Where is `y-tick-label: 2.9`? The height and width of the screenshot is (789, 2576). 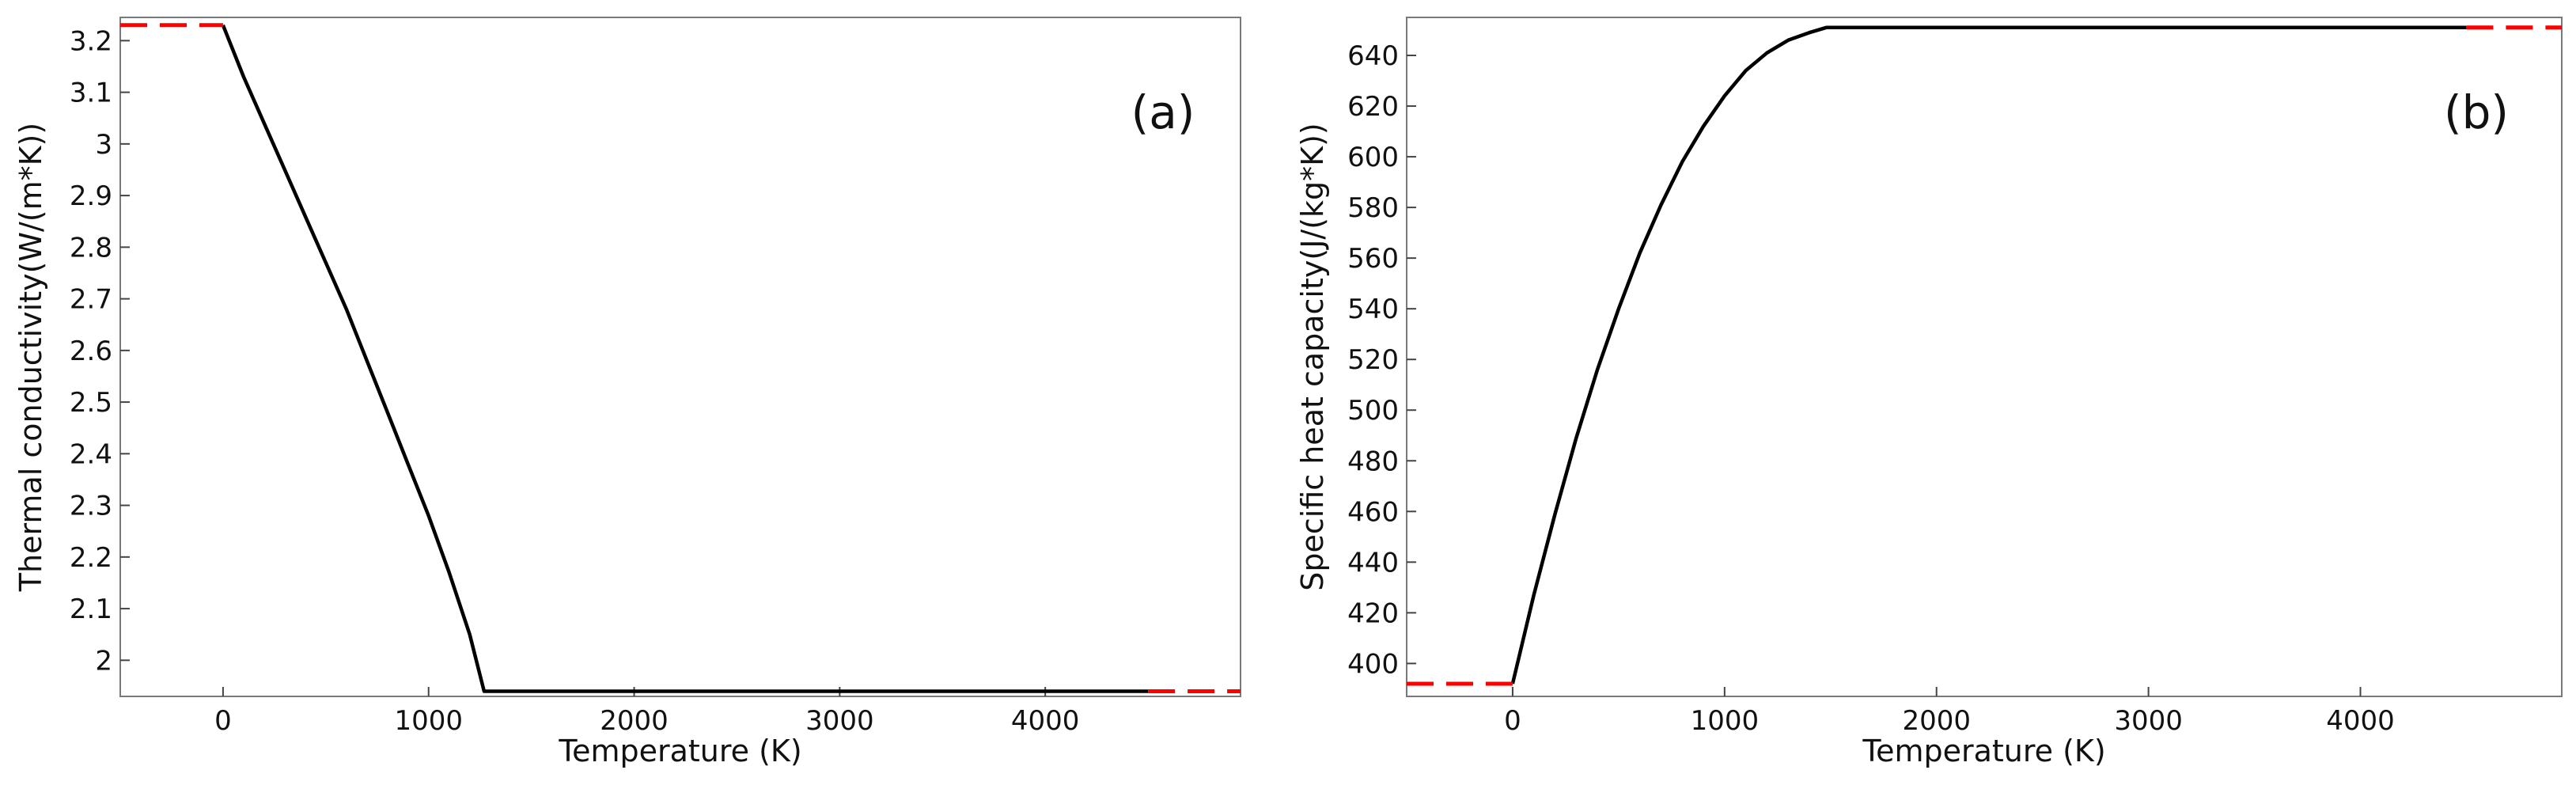 y-tick-label: 2.9 is located at coordinates (91, 196).